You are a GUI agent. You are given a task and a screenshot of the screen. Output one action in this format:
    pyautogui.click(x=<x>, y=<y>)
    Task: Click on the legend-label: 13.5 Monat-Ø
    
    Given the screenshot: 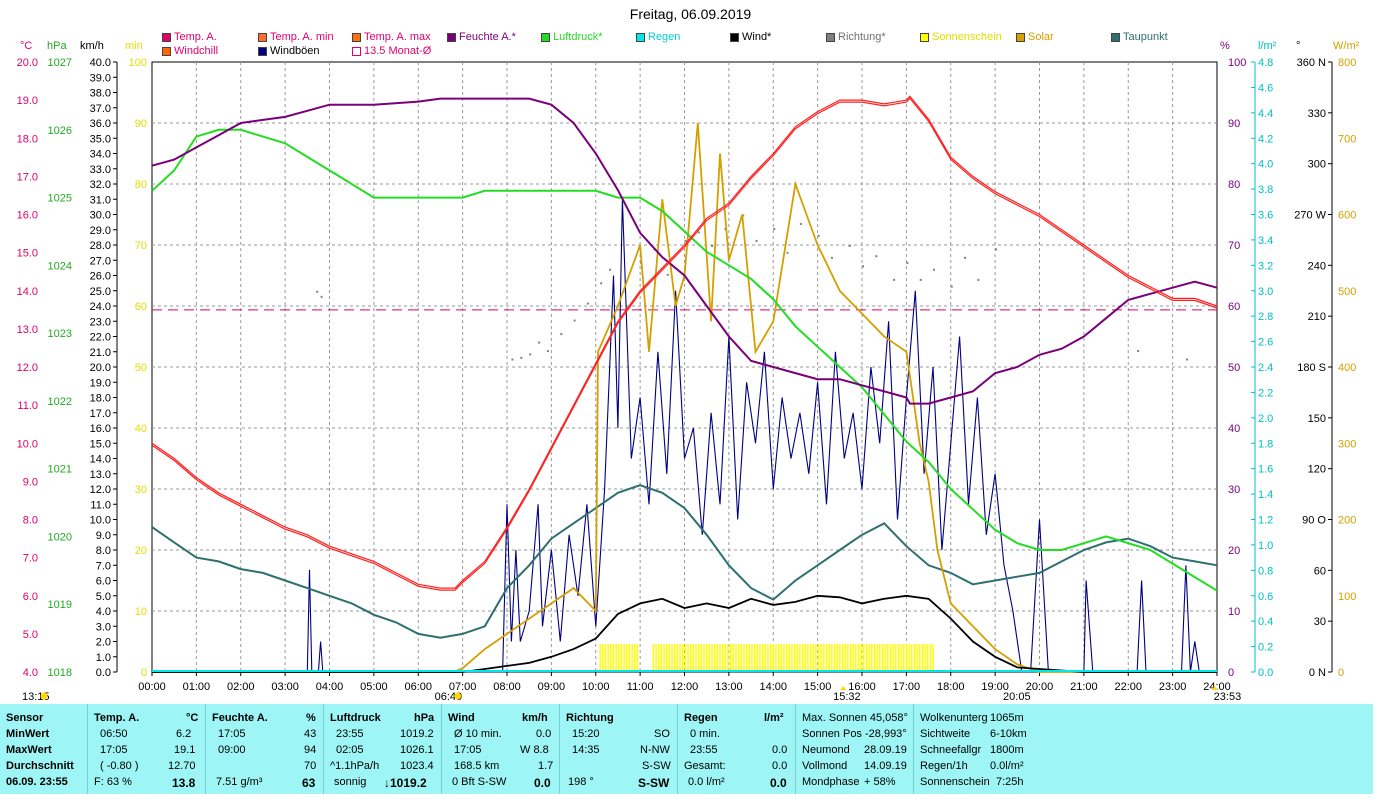 What is the action you would take?
    pyautogui.click(x=398, y=51)
    